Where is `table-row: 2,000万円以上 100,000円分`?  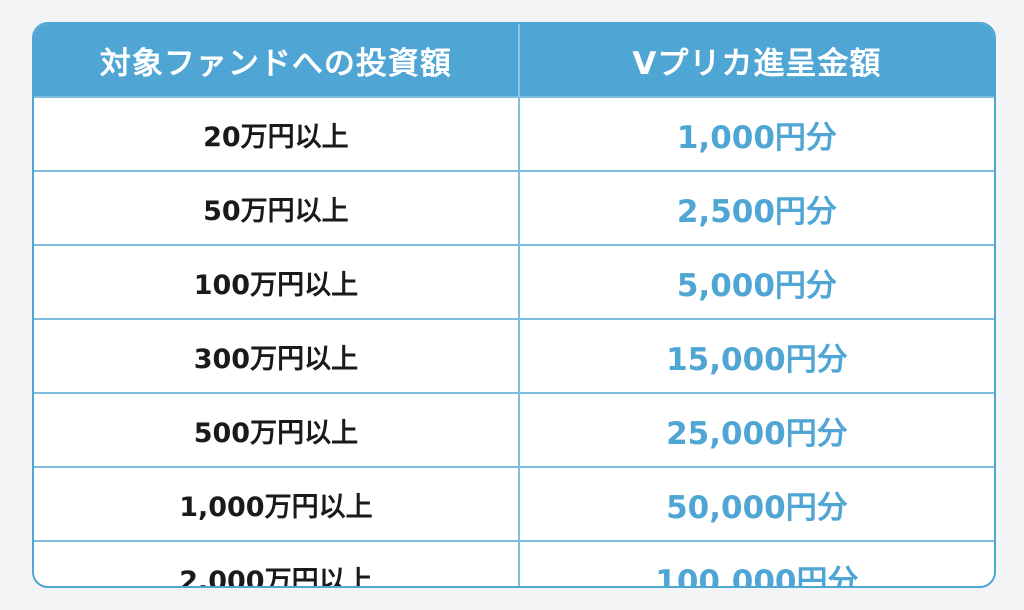 table-row: 2,000万円以上 100,000円分 is located at coordinates (514, 563).